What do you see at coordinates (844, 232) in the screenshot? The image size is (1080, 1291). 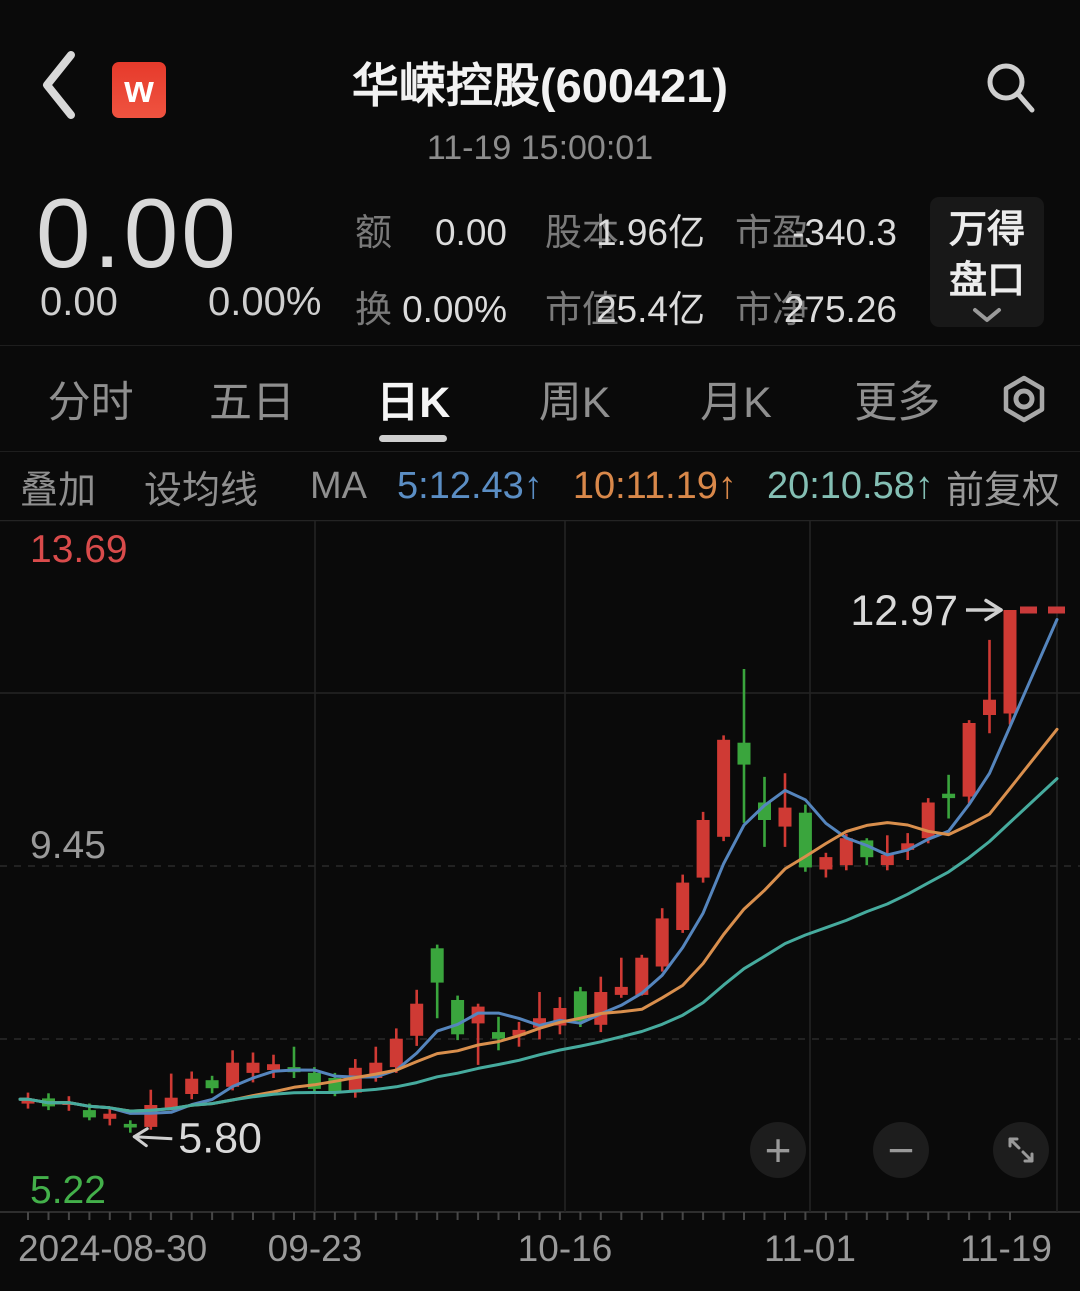 I see `stat-value-pe: -340.3` at bounding box center [844, 232].